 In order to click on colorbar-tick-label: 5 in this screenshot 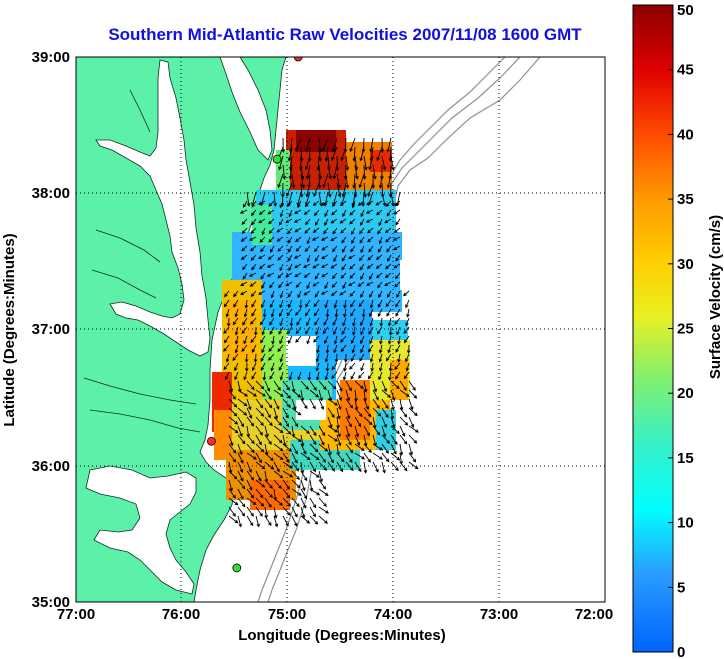, I will do `click(681, 587)`.